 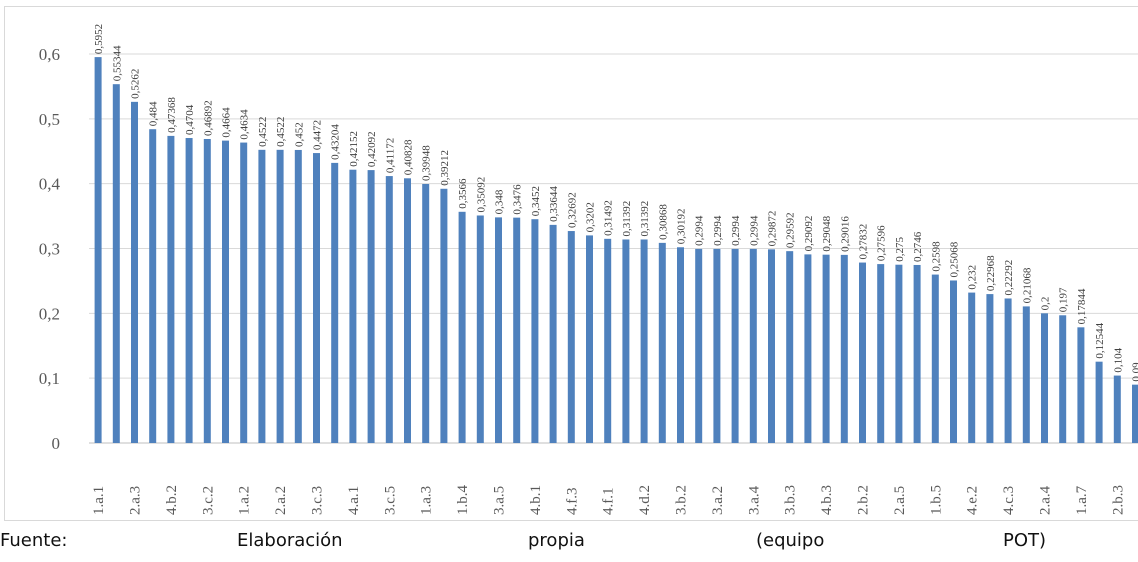 What do you see at coordinates (572, 502) in the screenshot?
I see `x-tick-label: 4.f.3` at bounding box center [572, 502].